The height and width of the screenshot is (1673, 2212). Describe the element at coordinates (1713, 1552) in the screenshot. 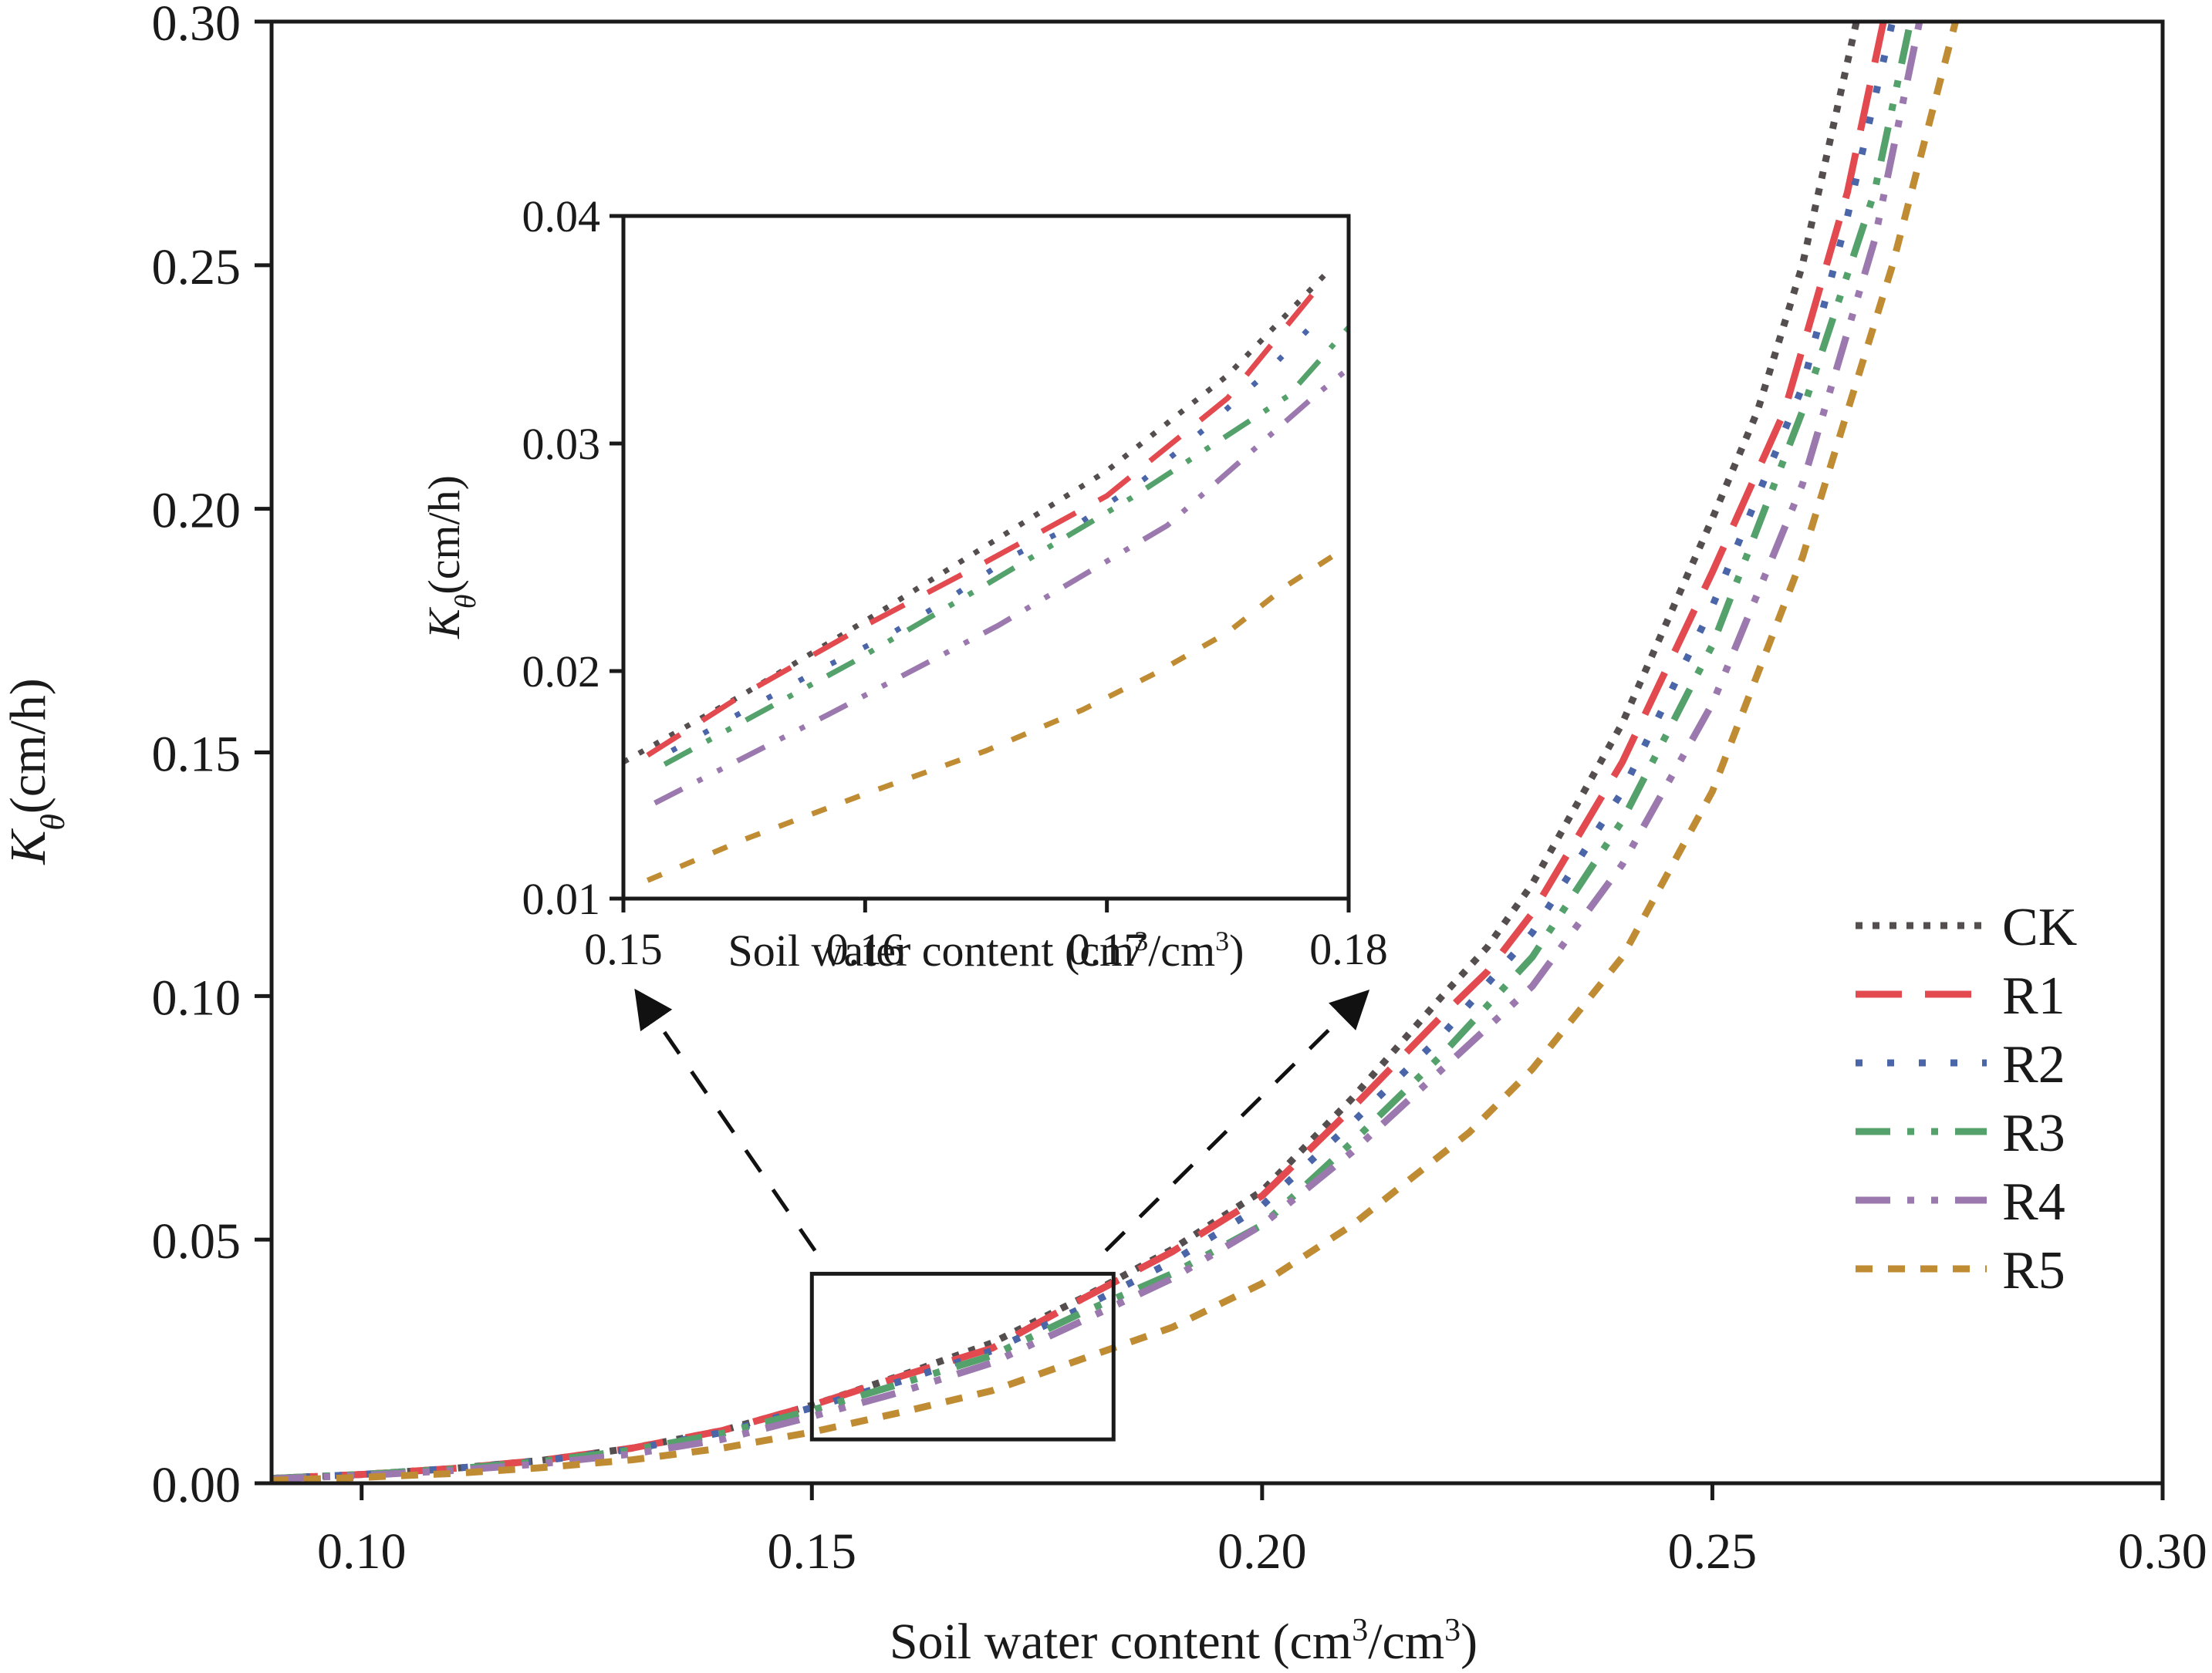

I see `x-tick-label: 0.25` at that location.